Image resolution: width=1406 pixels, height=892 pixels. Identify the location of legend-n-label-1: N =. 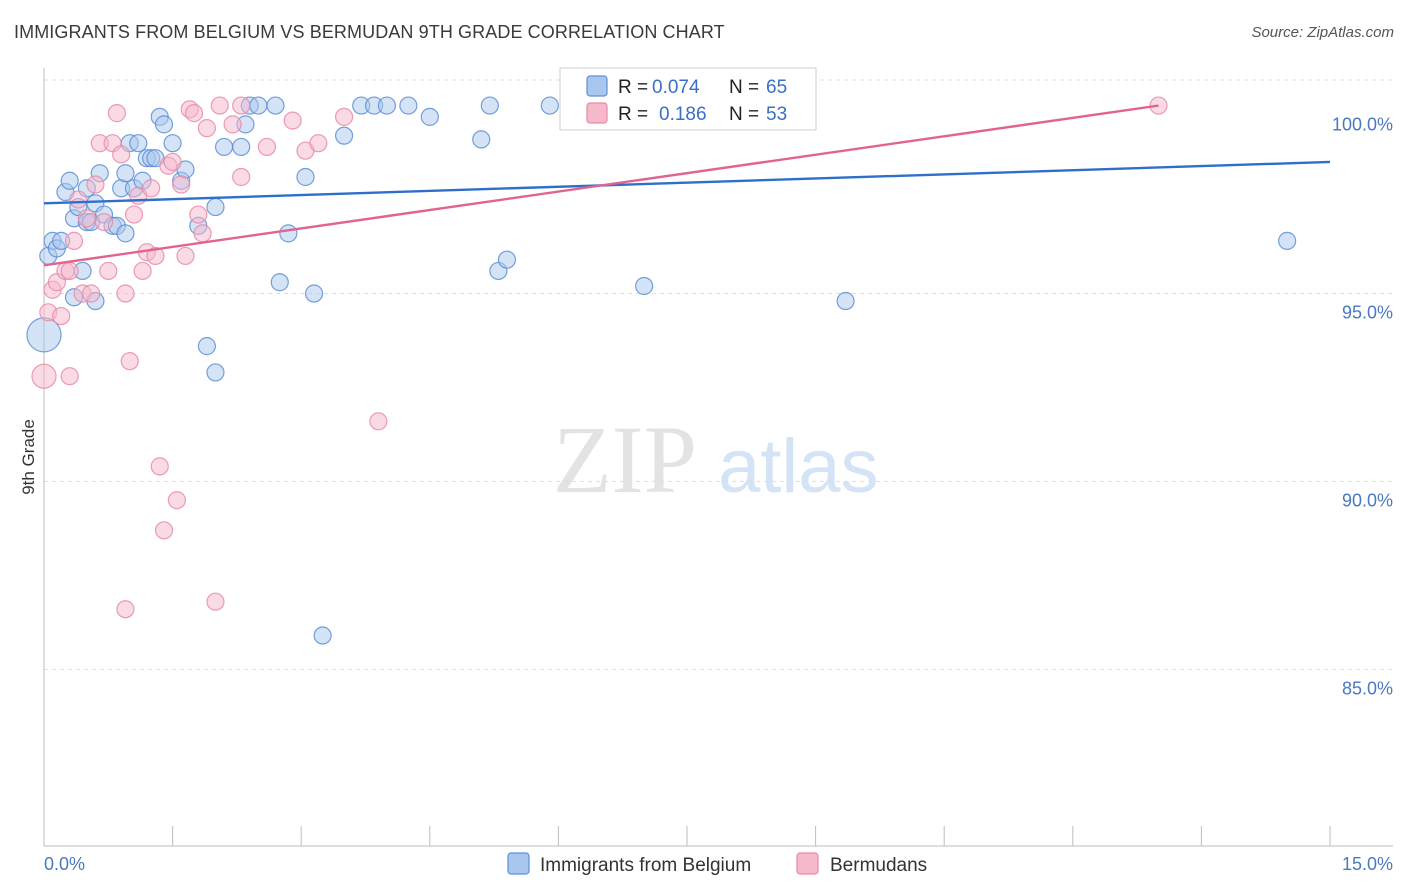
(744, 87).